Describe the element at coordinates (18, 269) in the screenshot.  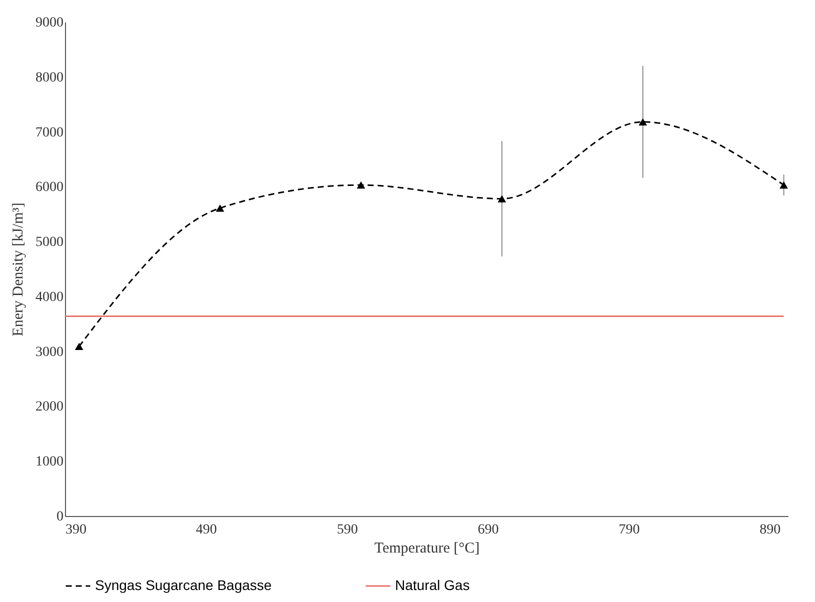
I see `y-axis-title: Enery Density [kJ/m³]` at that location.